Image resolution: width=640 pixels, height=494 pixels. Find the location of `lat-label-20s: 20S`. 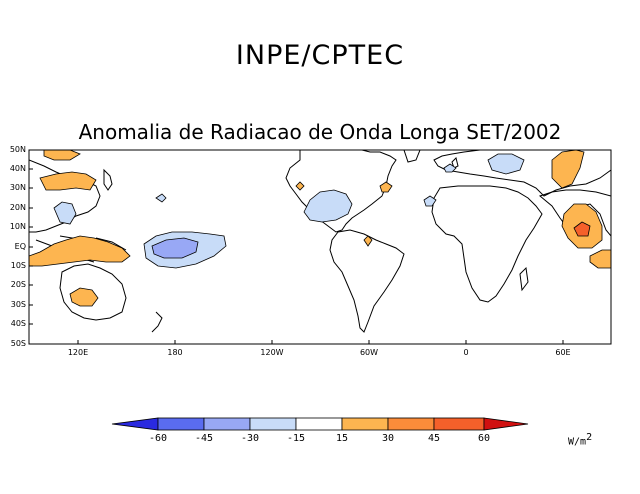

lat-label-20s: 20S is located at coordinates (18, 284).